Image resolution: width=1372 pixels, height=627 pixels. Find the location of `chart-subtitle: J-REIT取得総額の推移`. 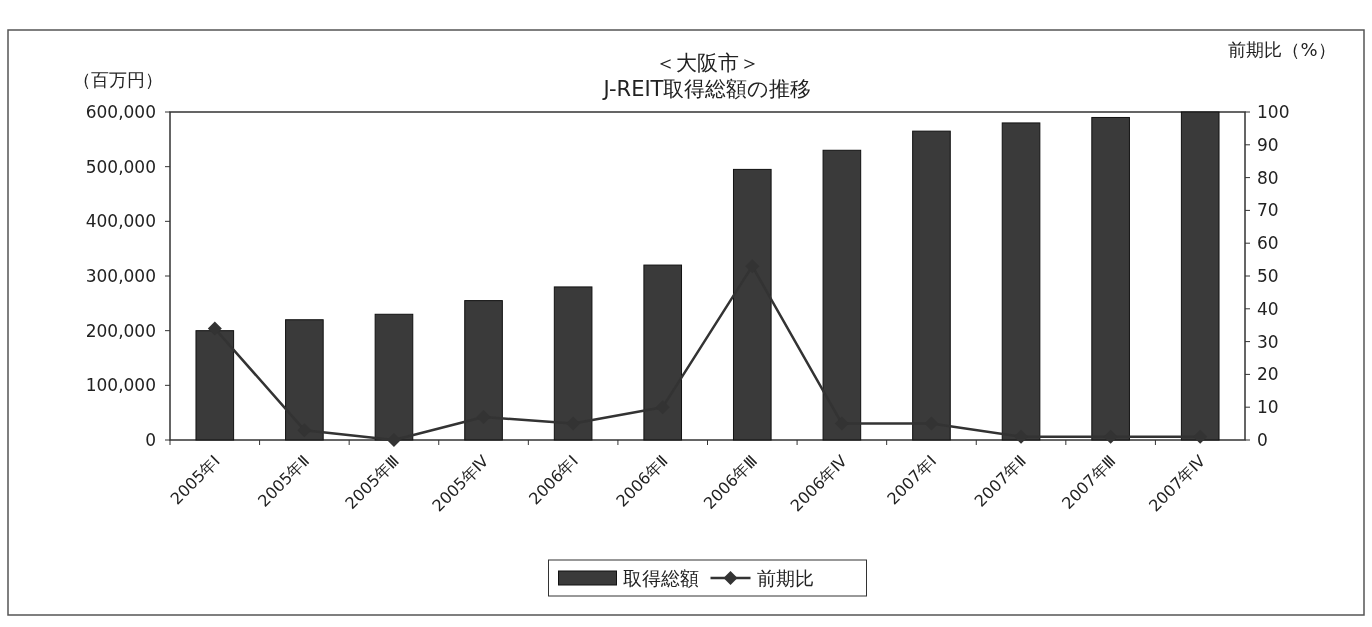

chart-subtitle: J-REIT取得総額の推移 is located at coordinates (706, 89).